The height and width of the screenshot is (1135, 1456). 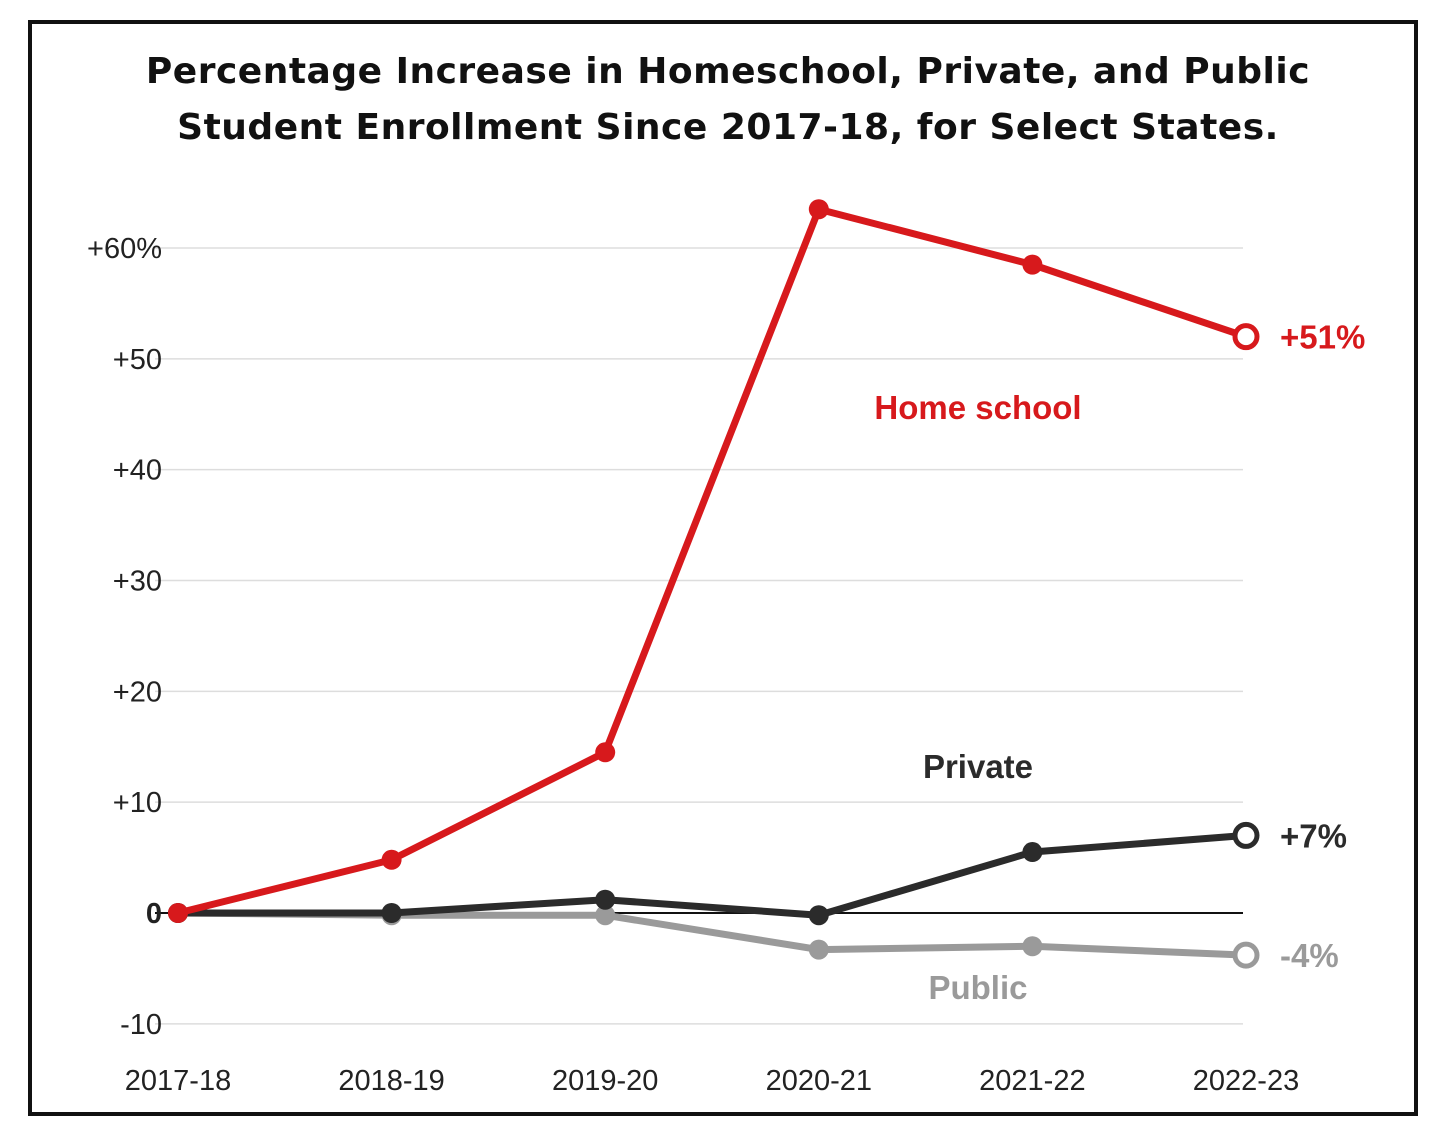 What do you see at coordinates (137, 803) in the screenshot?
I see `y-tick-label: +10` at bounding box center [137, 803].